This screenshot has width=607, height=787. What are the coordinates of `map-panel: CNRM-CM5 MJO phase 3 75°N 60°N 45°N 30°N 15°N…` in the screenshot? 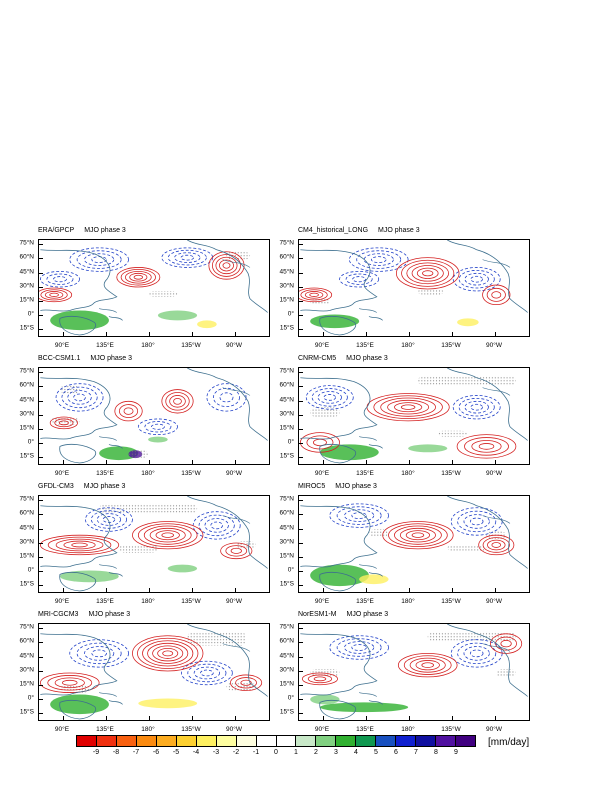 It's located at (404, 416).